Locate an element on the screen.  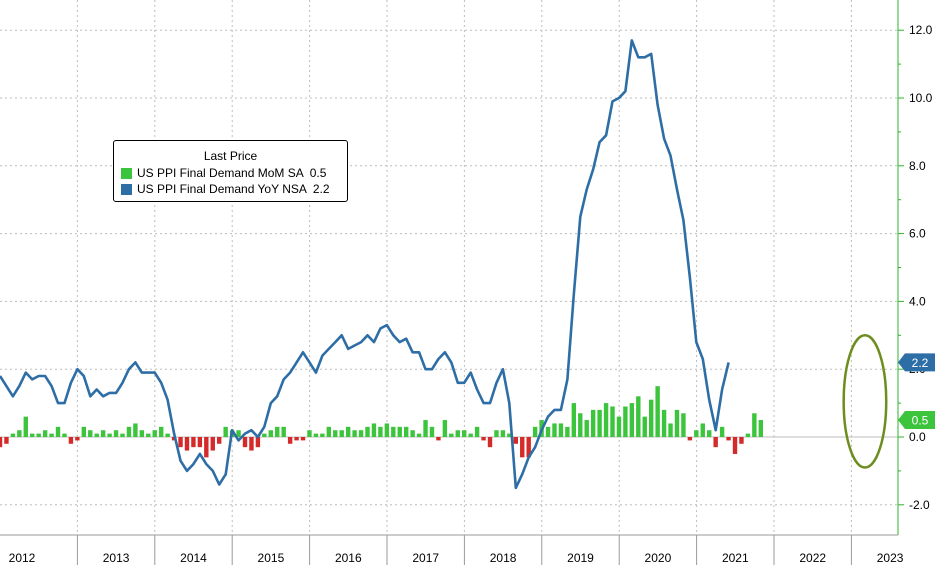
last-value-badge-label: 0.5 is located at coordinates (920, 421).